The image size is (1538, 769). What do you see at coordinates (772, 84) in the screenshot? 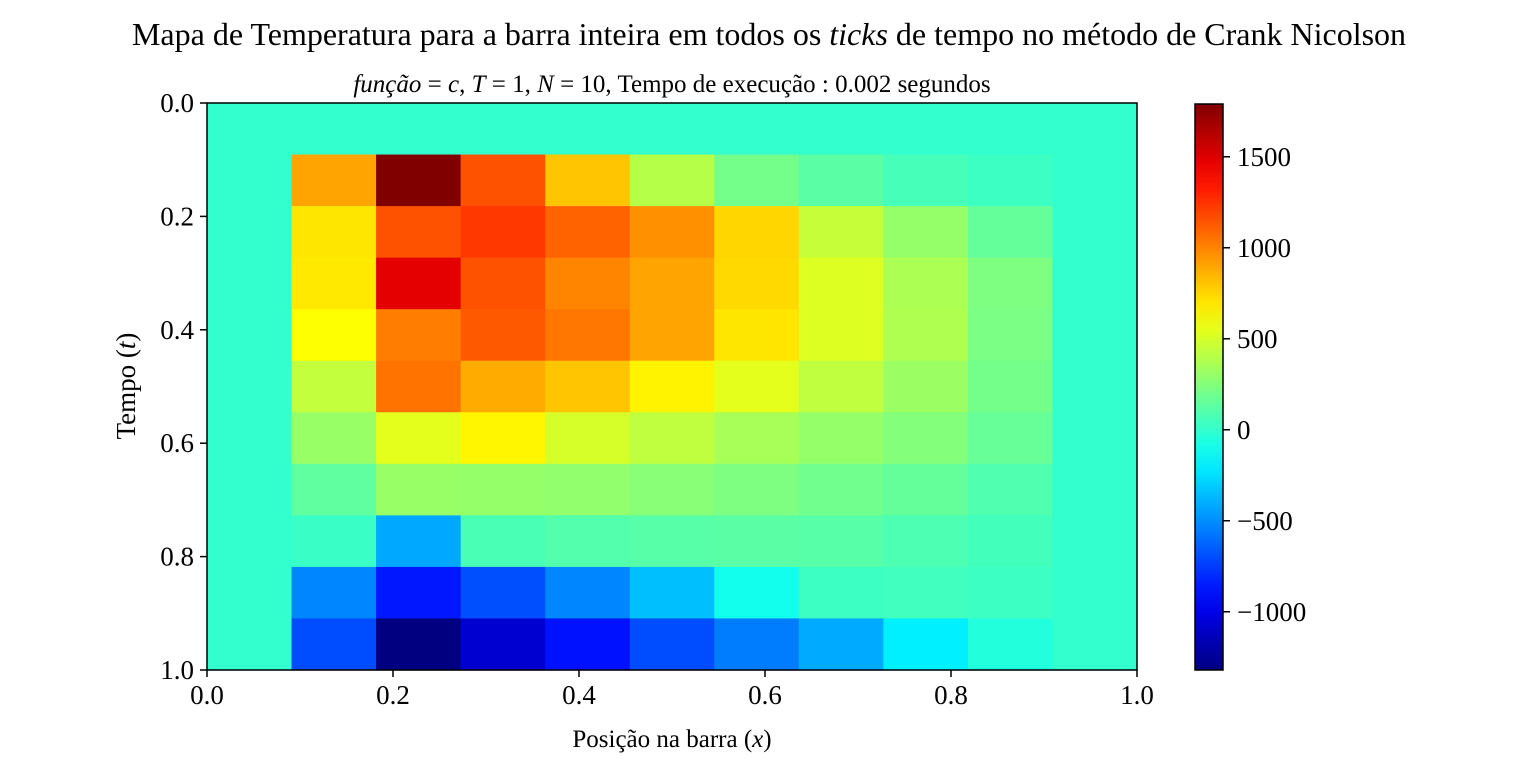
I see `subtitle-rest: = 10, Tempo de execução : 0.002 segundos` at bounding box center [772, 84].